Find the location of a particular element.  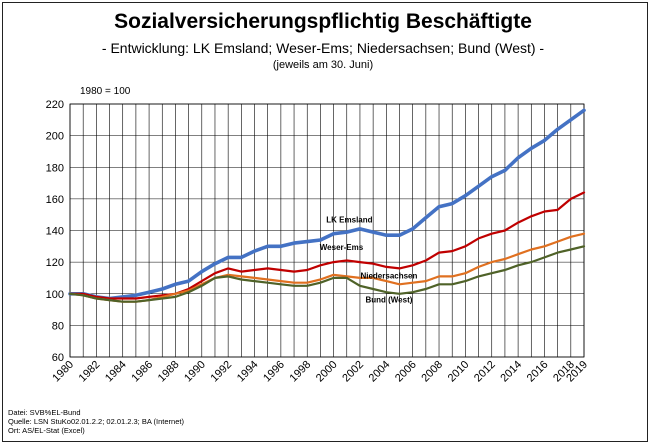

y-tick-label: 220 is located at coordinates (55, 105).